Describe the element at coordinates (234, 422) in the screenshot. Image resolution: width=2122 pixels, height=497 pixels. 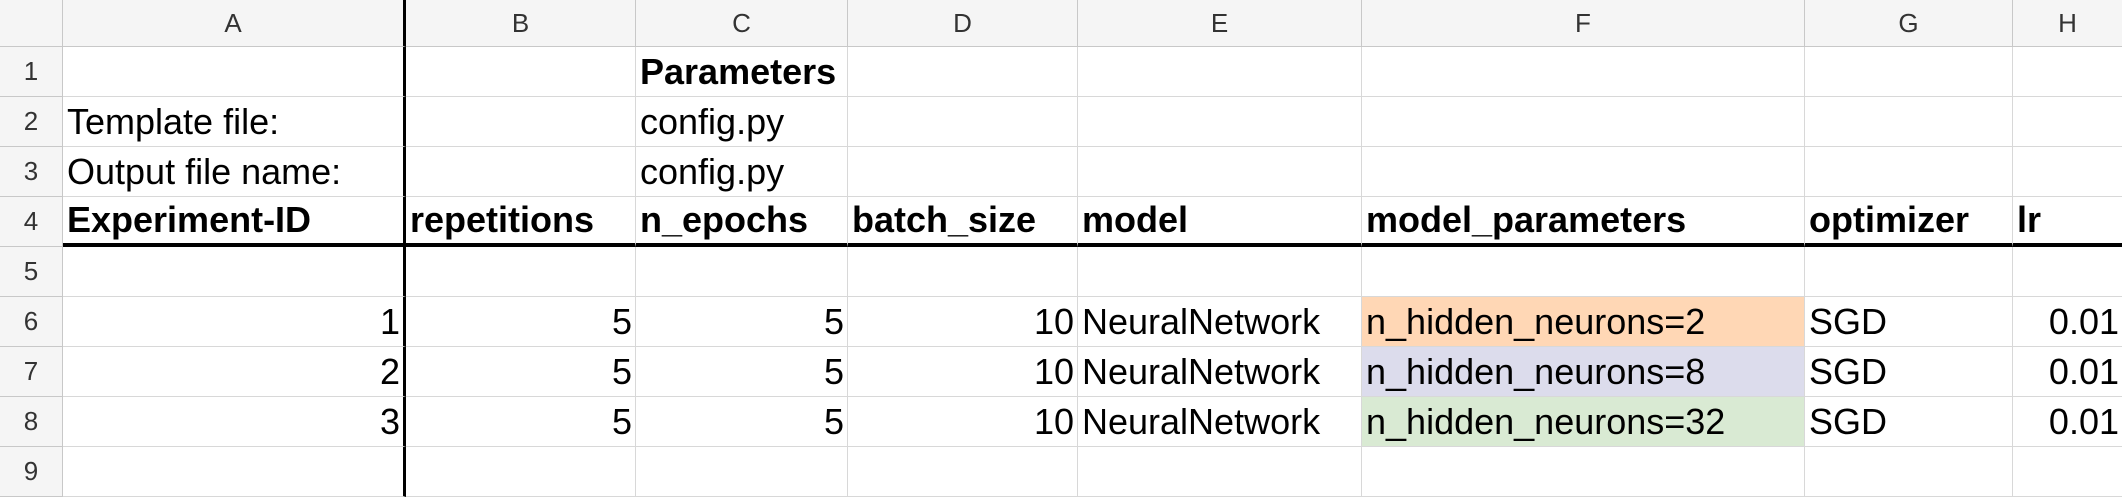
I see `cell-a8: 3` at that location.